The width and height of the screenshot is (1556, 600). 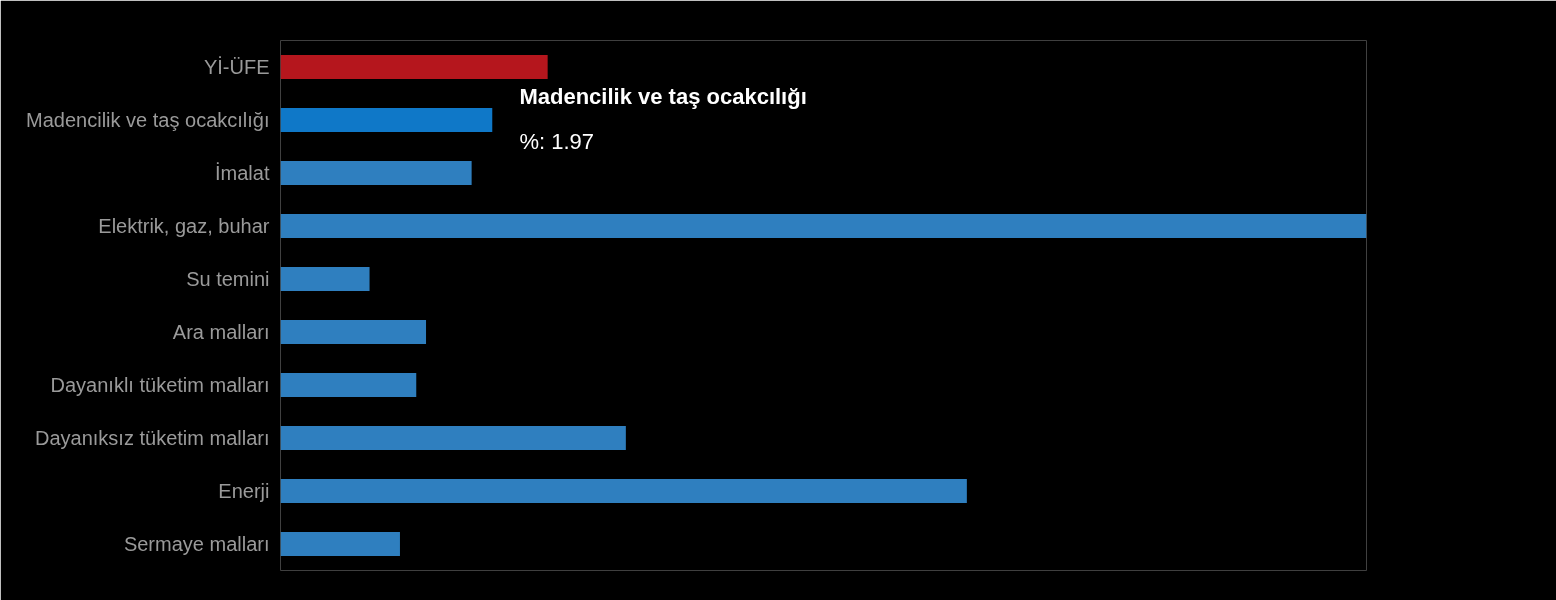 I want to click on annotation: Madencilik ve taş ocakcılığı, so click(x=663, y=96).